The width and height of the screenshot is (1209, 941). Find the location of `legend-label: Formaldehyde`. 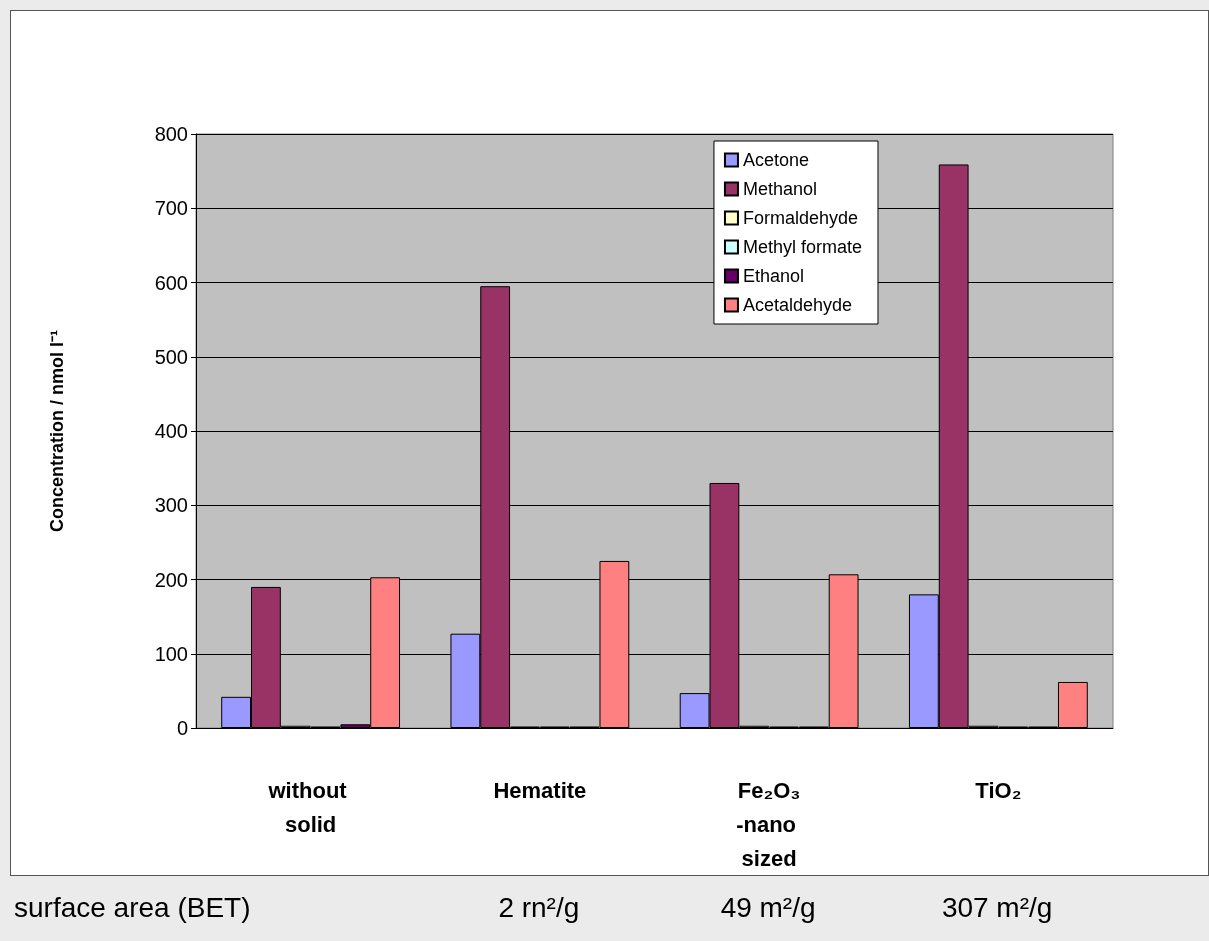

legend-label: Formaldehyde is located at coordinates (800, 218).